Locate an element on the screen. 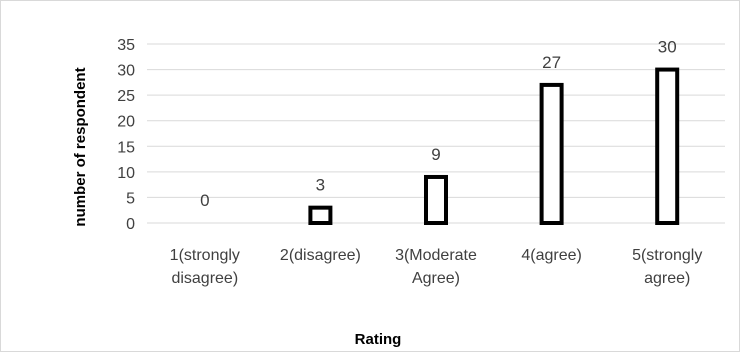  y-tick-label: 0 is located at coordinates (130, 224).